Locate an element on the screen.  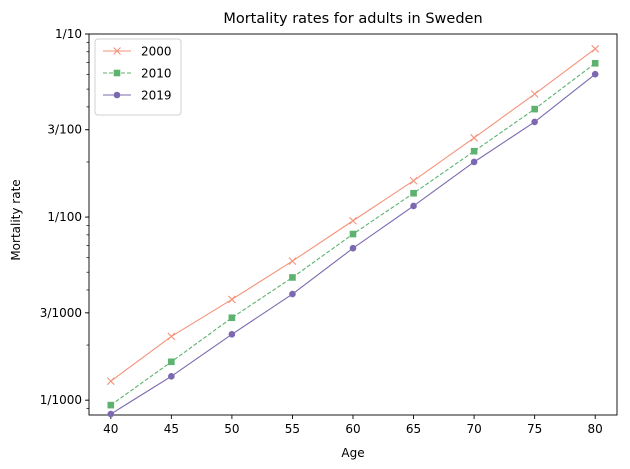
x-axis-label: Age is located at coordinates (352, 453).